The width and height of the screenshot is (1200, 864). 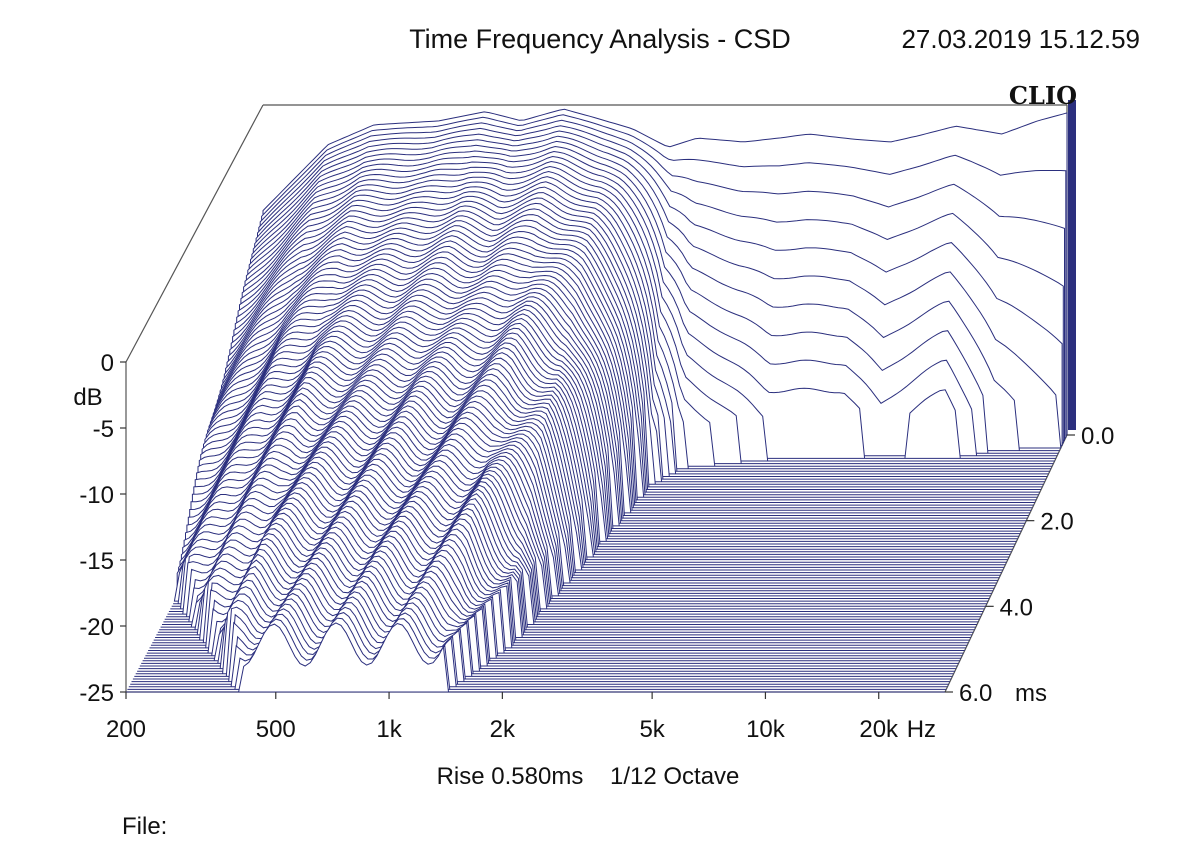 What do you see at coordinates (1043, 95) in the screenshot?
I see `brand-logo: CLIO` at bounding box center [1043, 95].